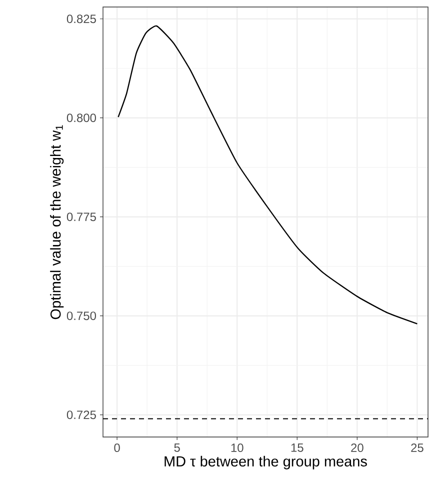 The height and width of the screenshot is (495, 429). I want to click on y-tick-label: 0.750, so click(81, 316).